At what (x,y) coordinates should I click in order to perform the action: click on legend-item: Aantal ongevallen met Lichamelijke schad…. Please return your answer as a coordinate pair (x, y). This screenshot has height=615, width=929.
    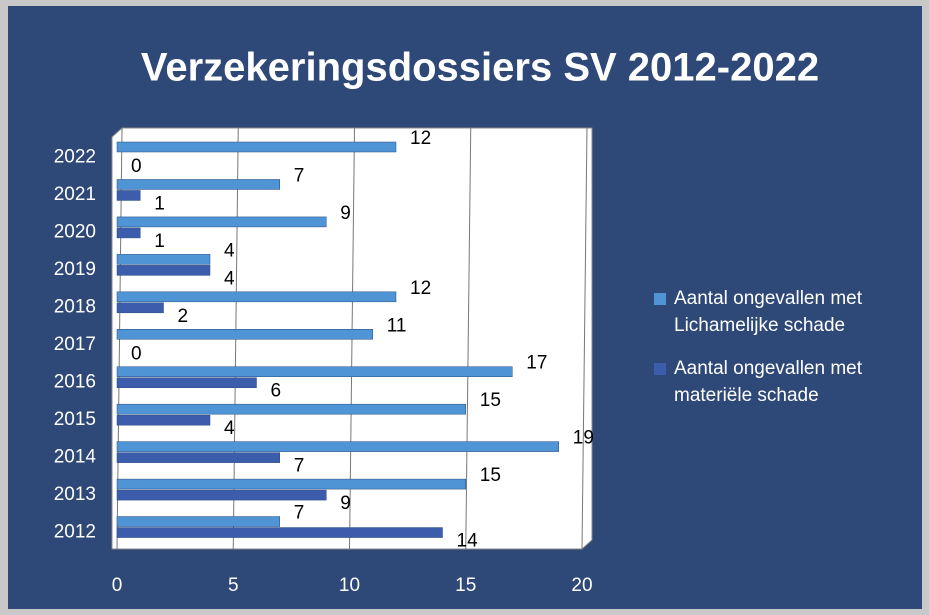
    Looking at the image, I should click on (789, 312).